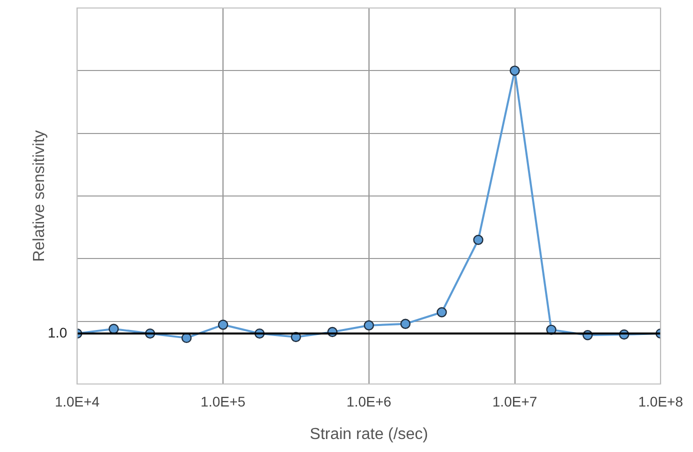  What do you see at coordinates (369, 434) in the screenshot?
I see `x-axis-title: Strain rate (/sec)` at bounding box center [369, 434].